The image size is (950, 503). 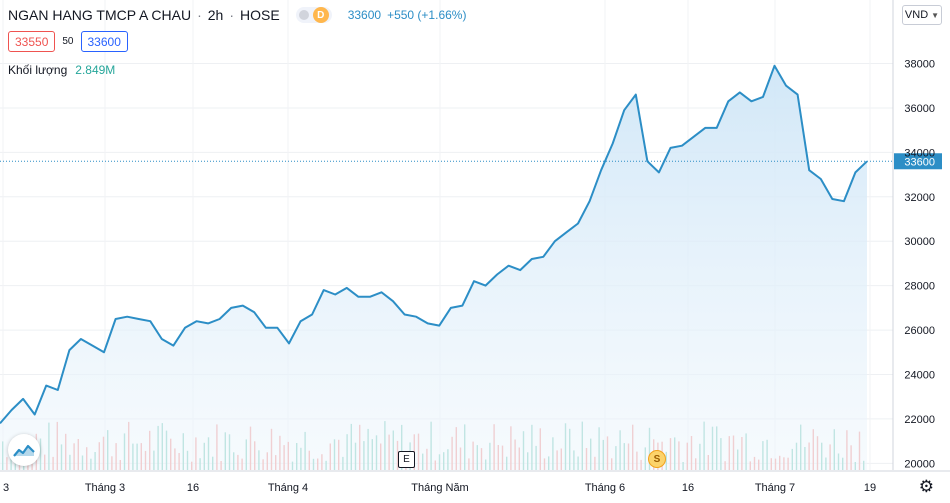 I want to click on last-price: 33600, so click(x=364, y=15).